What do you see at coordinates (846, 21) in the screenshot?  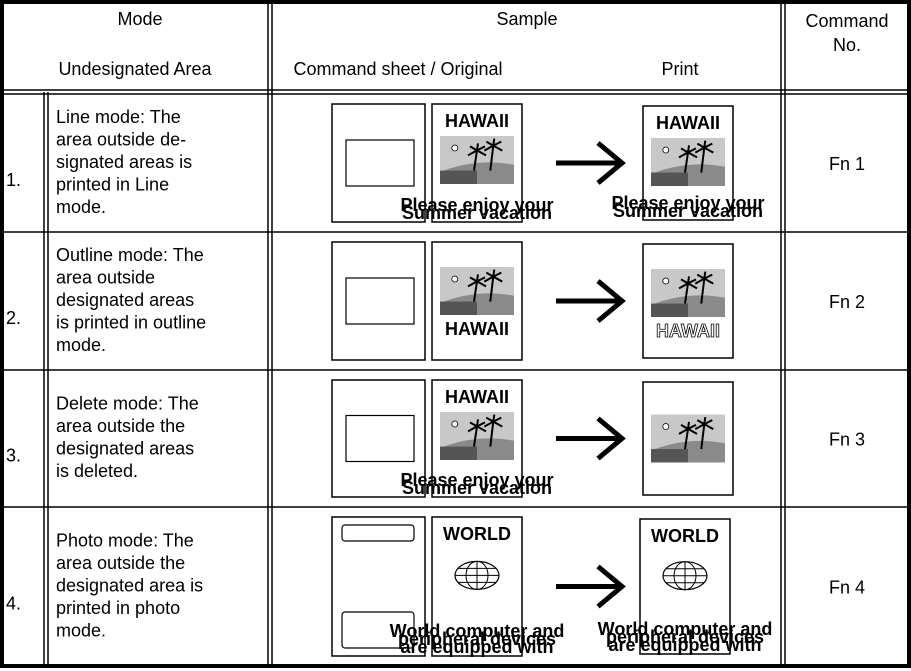 I see `header-command: Command` at bounding box center [846, 21].